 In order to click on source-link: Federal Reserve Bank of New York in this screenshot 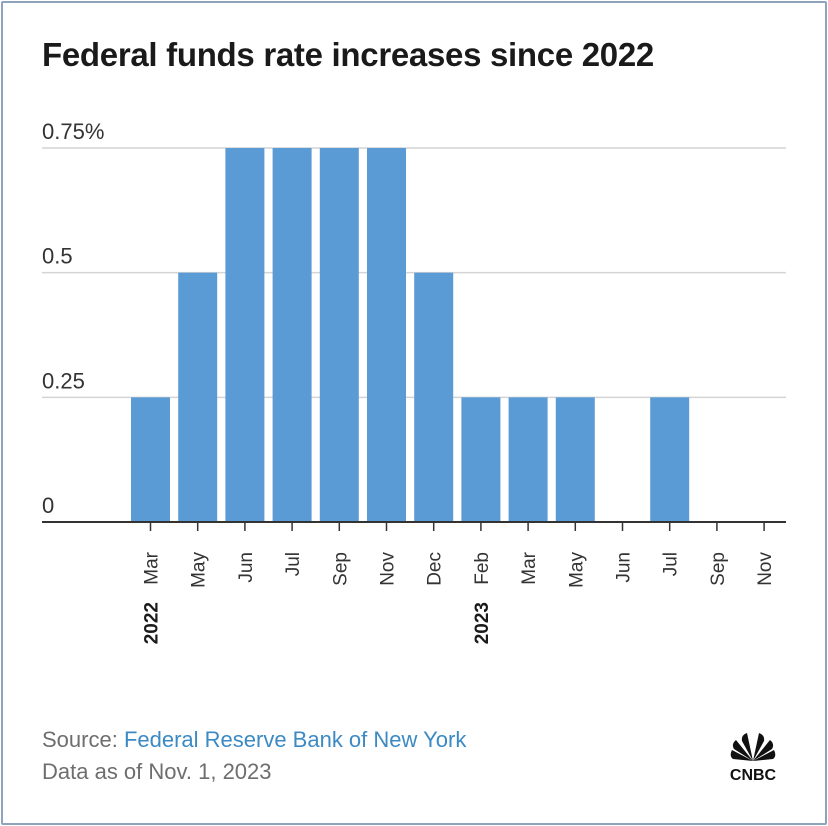, I will do `click(295, 739)`.